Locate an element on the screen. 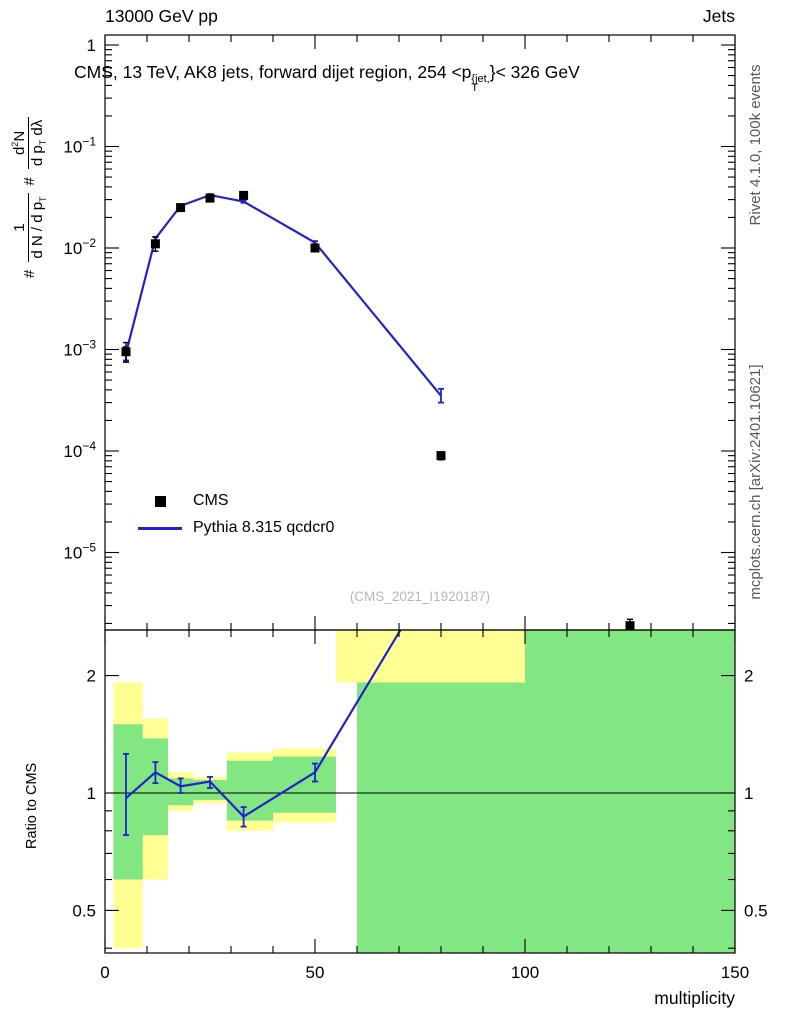  ratio-tick-label-right: 0.5 is located at coordinates (756, 910).